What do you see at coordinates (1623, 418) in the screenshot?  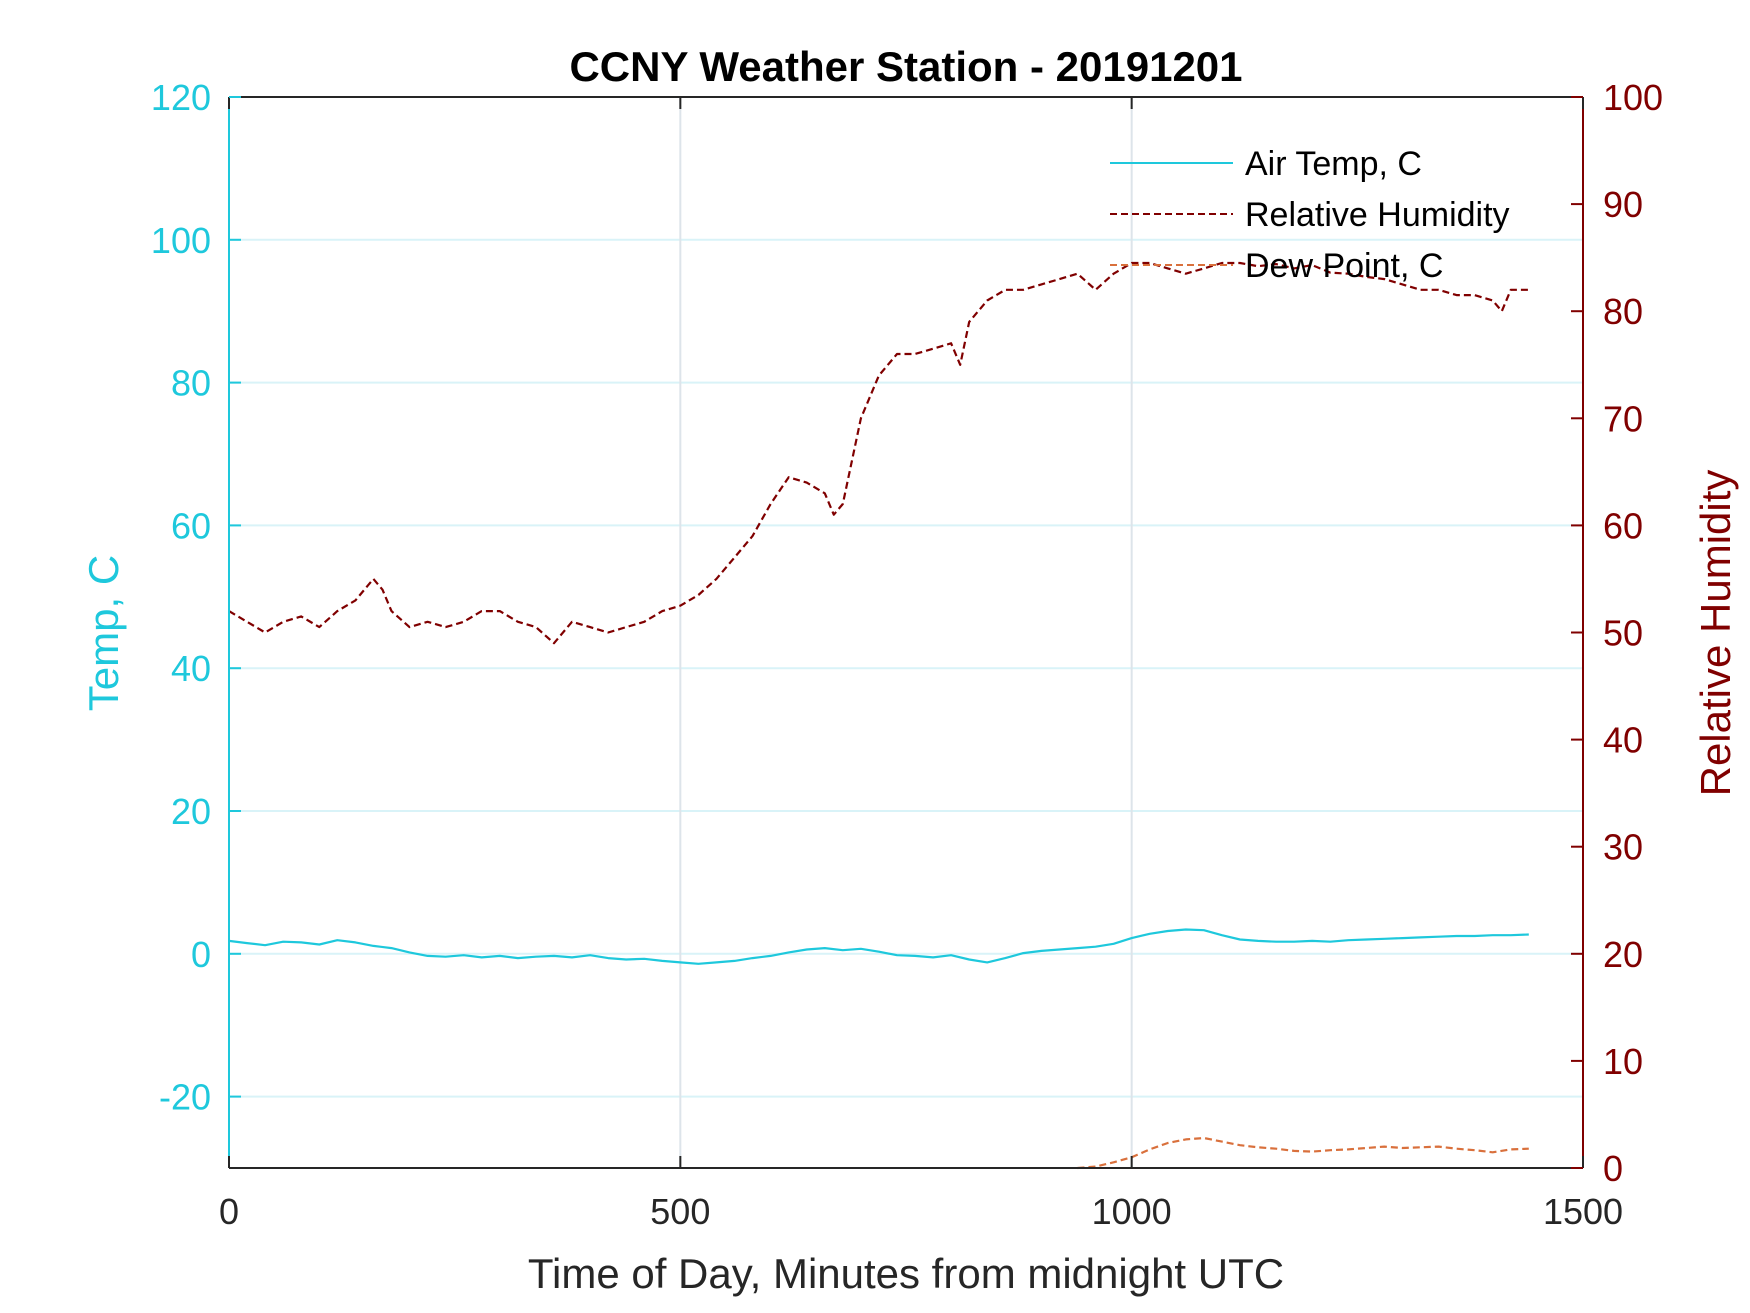 I see `y-tick-label-right: 70` at bounding box center [1623, 418].